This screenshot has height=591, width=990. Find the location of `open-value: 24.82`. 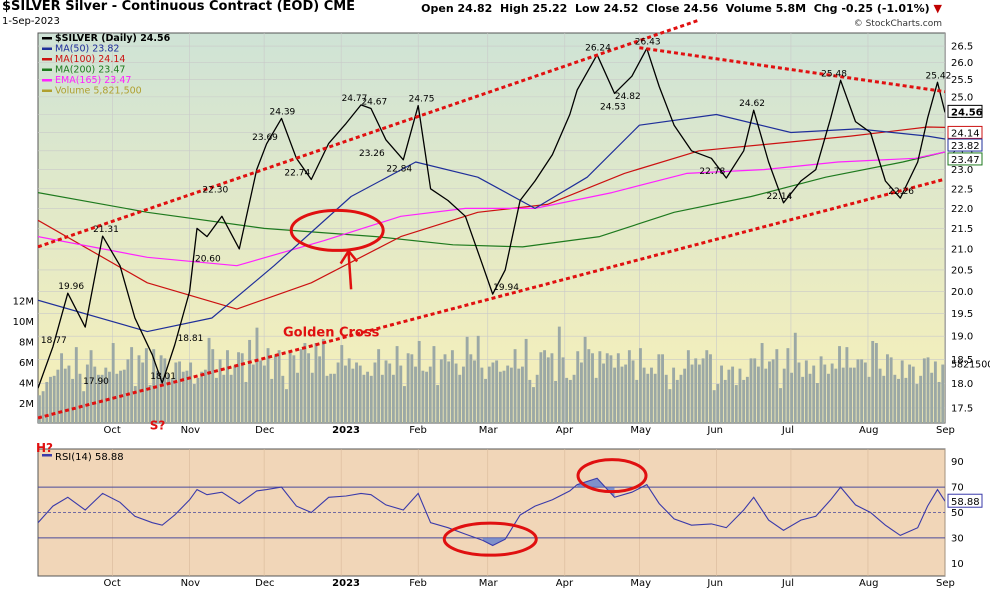

open-value: 24.82 is located at coordinates (475, 8).